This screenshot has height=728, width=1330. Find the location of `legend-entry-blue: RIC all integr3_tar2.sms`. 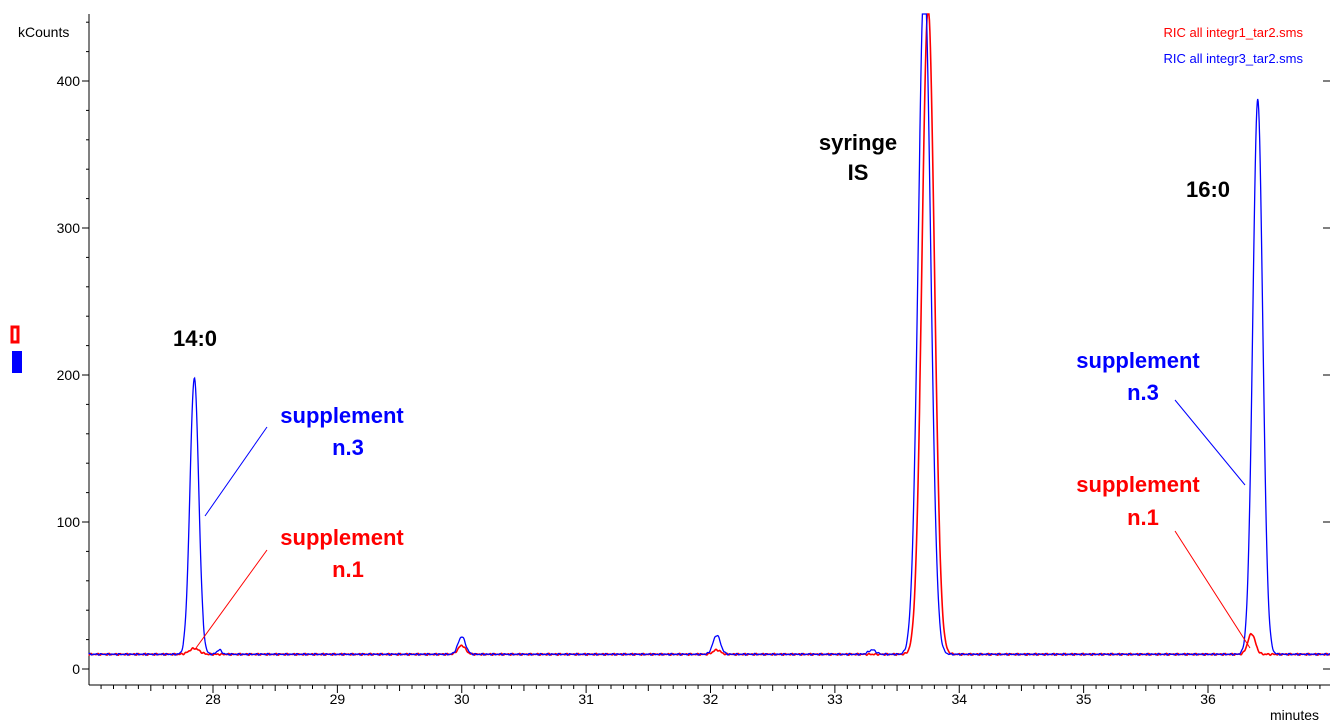

legend-entry-blue: RIC all integr3_tar2.sms is located at coordinates (1234, 58).